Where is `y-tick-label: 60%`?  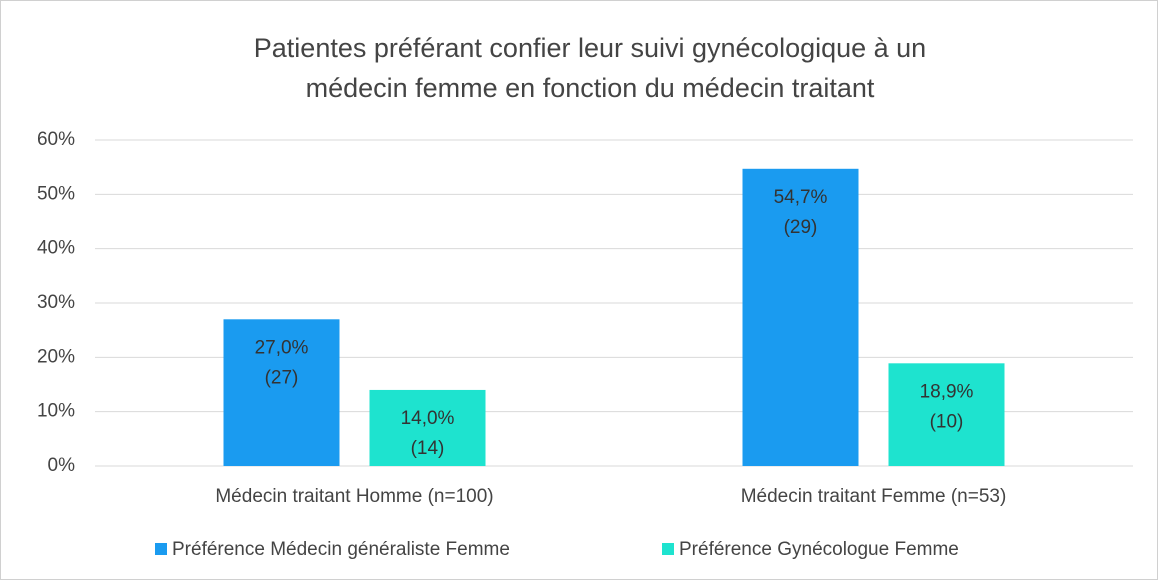 y-tick-label: 60% is located at coordinates (56, 139).